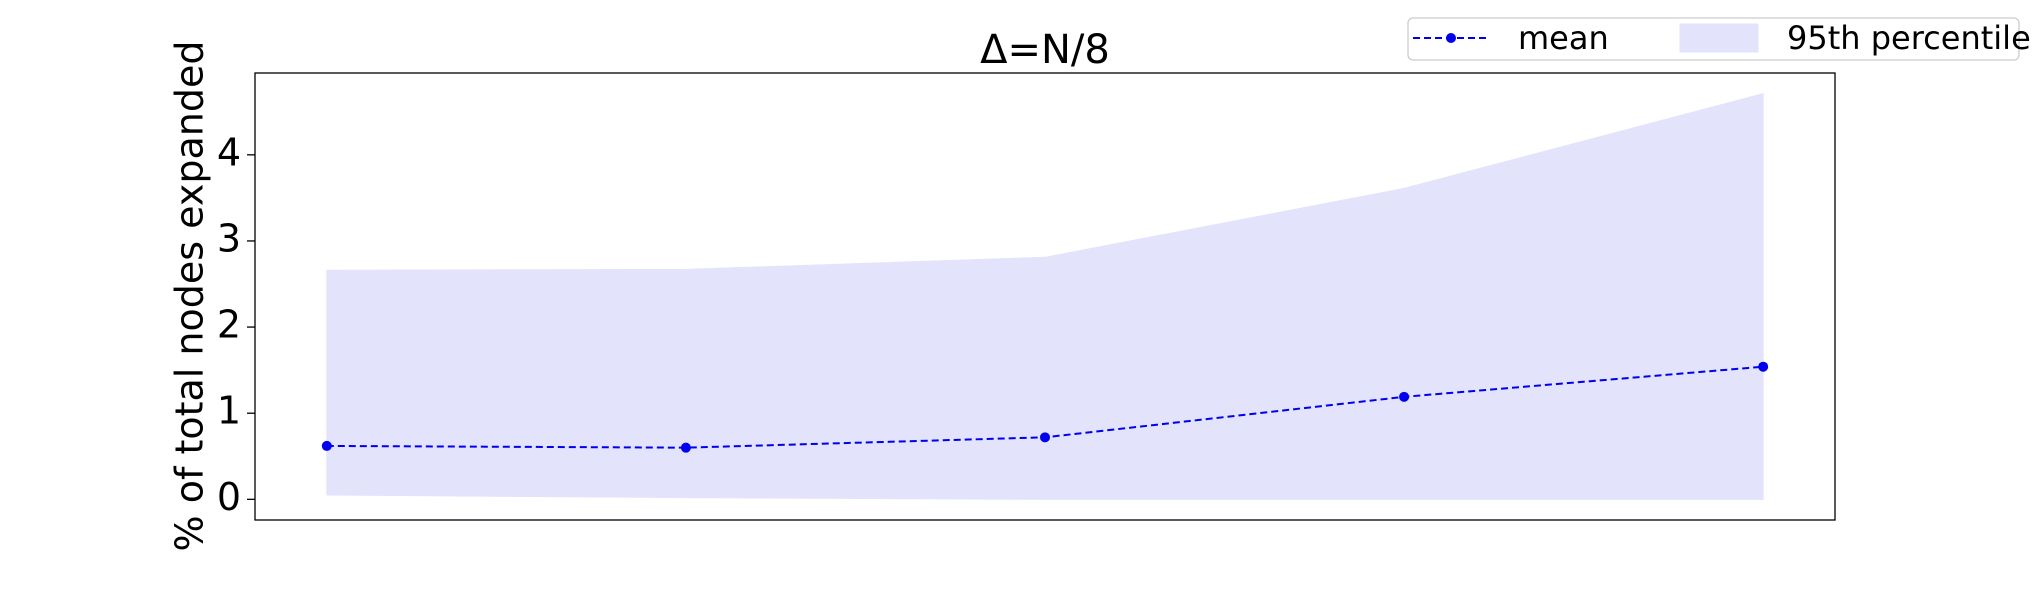 The height and width of the screenshot is (612, 2039). I want to click on legend-label: 95th percentile, so click(1909, 38).